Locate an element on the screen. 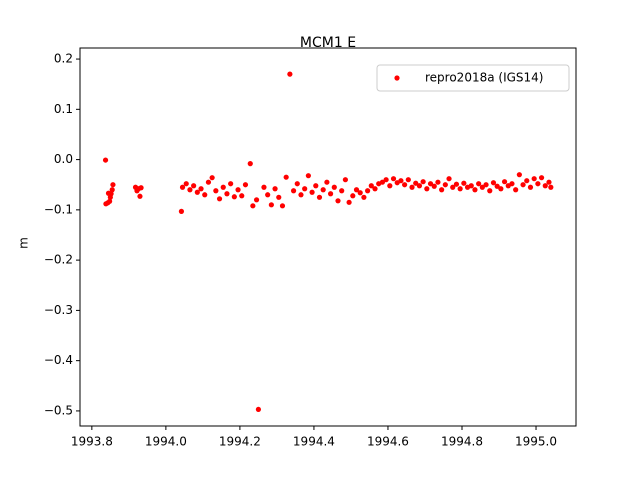  y-tick-label: −0.3 is located at coordinates (58, 310).